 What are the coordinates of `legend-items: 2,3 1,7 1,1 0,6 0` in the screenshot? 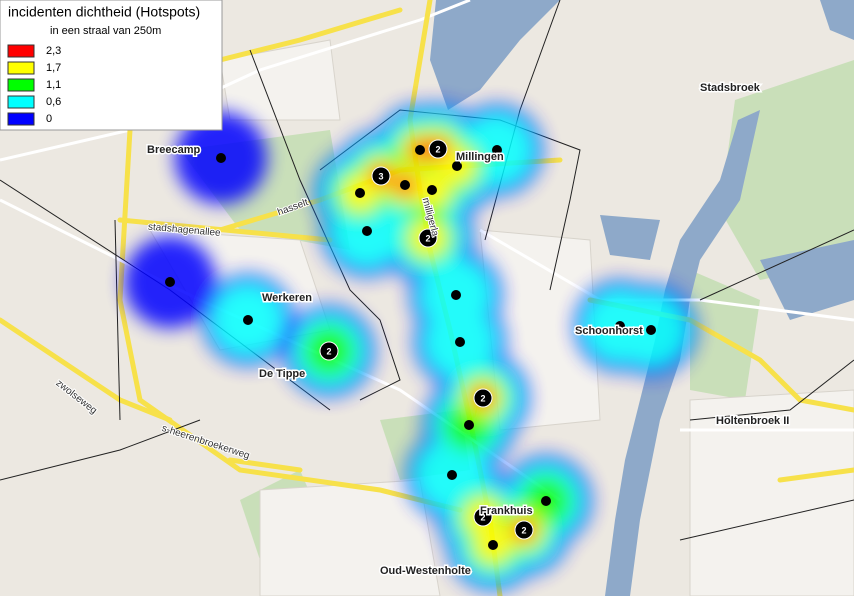 It's located at (34, 85).